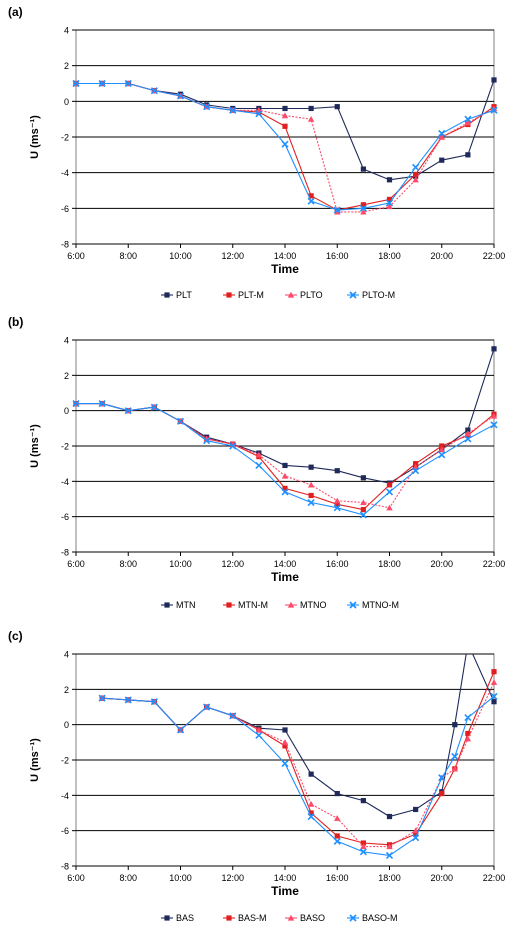 Image resolution: width=514 pixels, height=936 pixels. I want to click on panel-label: (a), so click(15, 12).